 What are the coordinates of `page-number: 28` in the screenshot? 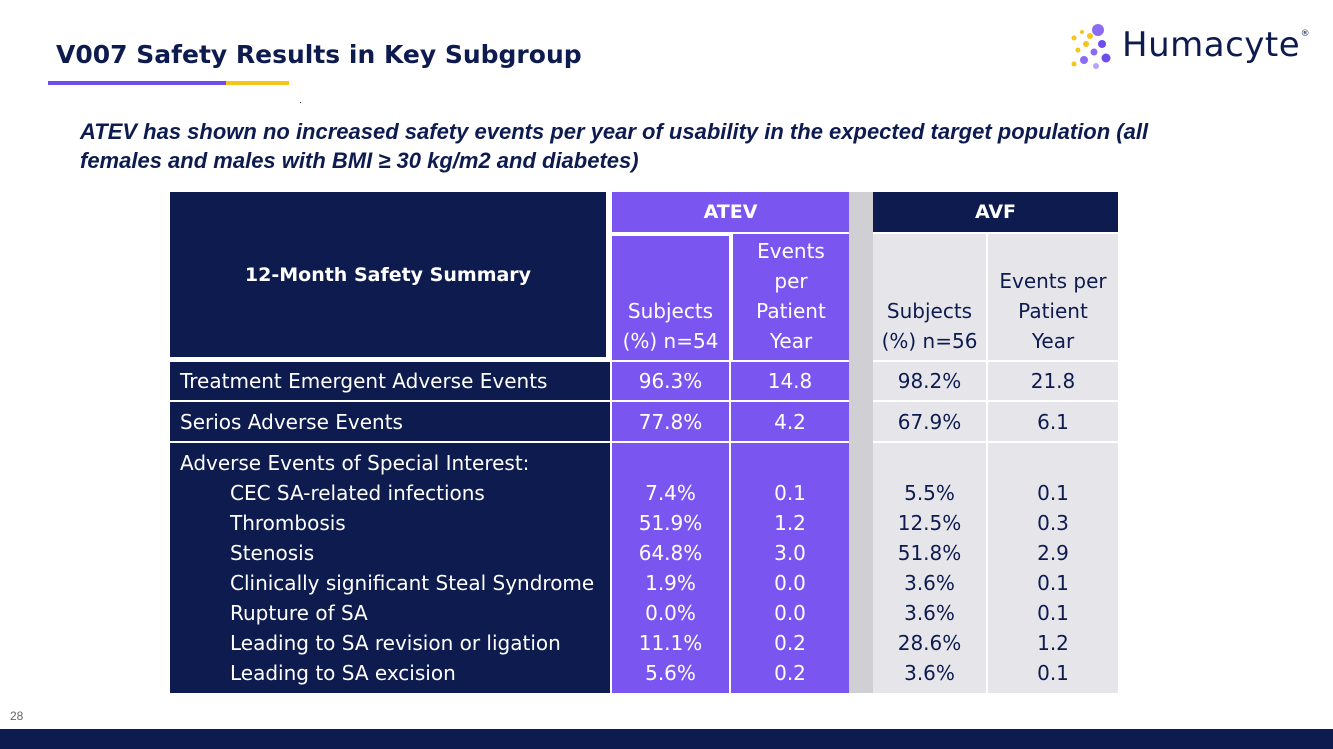 It's located at (17, 716).